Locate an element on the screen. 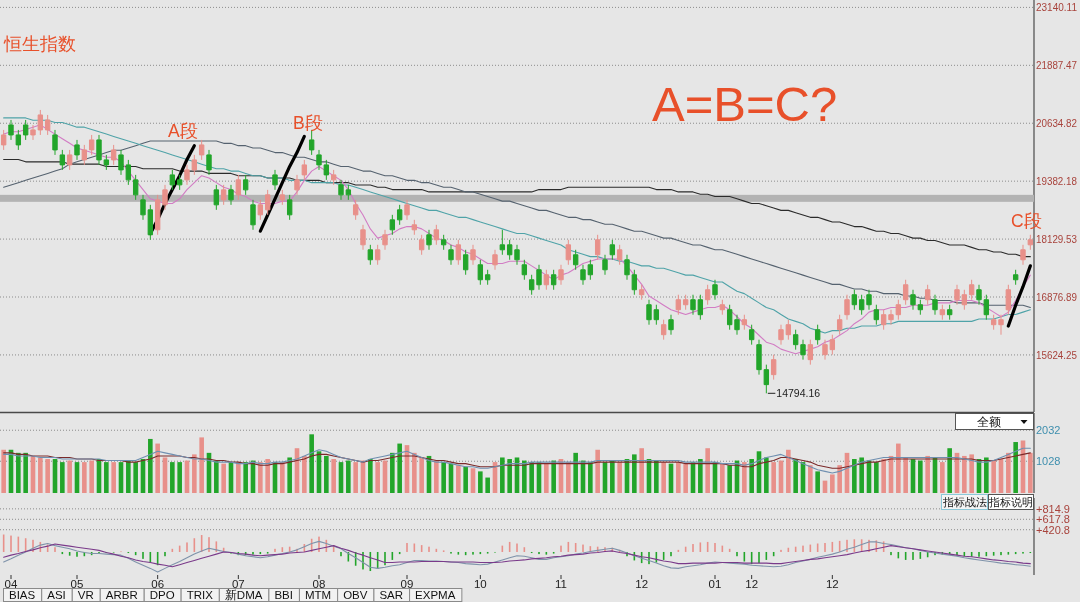 Image resolution: width=1080 pixels, height=602 pixels. annotation: 指标战法 is located at coordinates (964, 502).